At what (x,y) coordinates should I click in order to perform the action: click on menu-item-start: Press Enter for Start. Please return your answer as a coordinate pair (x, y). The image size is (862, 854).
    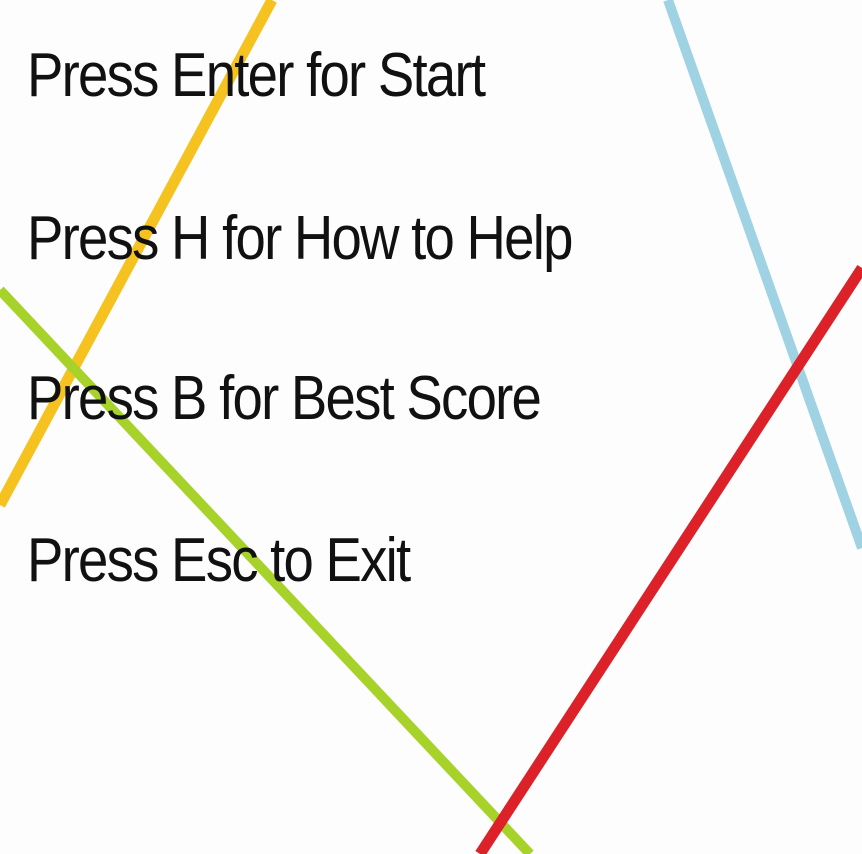
    Looking at the image, I should click on (256, 75).